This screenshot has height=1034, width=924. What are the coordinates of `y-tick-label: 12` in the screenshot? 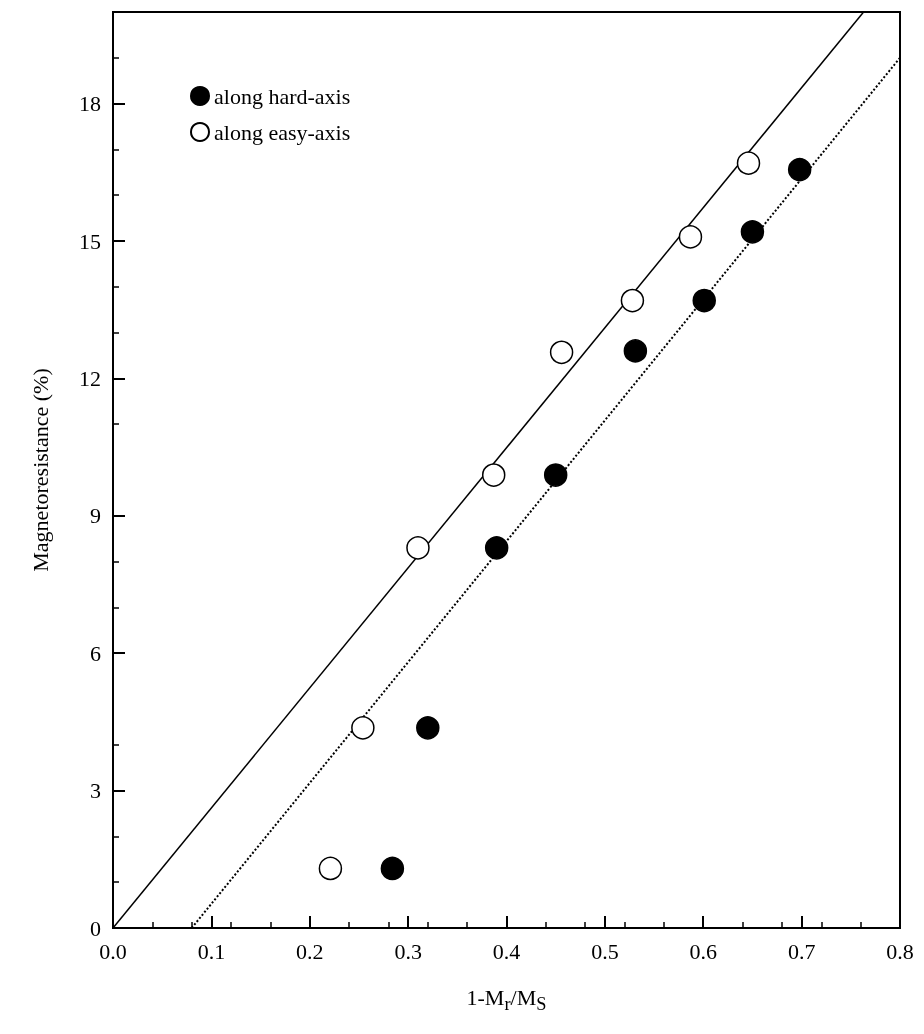 It's located at (90, 378).